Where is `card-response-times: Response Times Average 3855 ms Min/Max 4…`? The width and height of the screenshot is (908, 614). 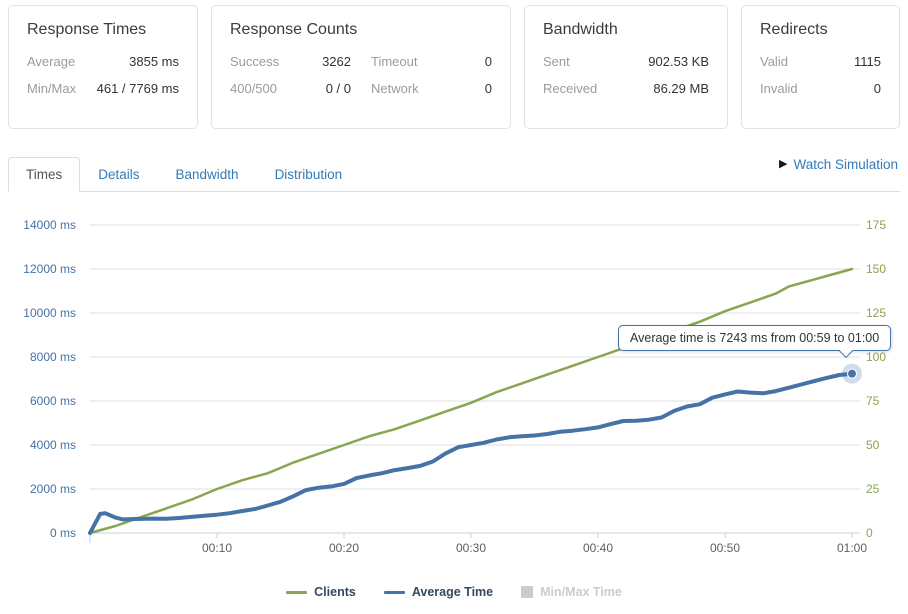 card-response-times: Response Times Average 3855 ms Min/Max 4… is located at coordinates (103, 67).